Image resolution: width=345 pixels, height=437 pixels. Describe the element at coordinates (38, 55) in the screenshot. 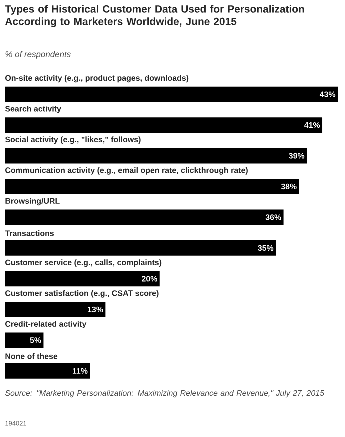

I see `chart-subtitle: % of respondents` at that location.